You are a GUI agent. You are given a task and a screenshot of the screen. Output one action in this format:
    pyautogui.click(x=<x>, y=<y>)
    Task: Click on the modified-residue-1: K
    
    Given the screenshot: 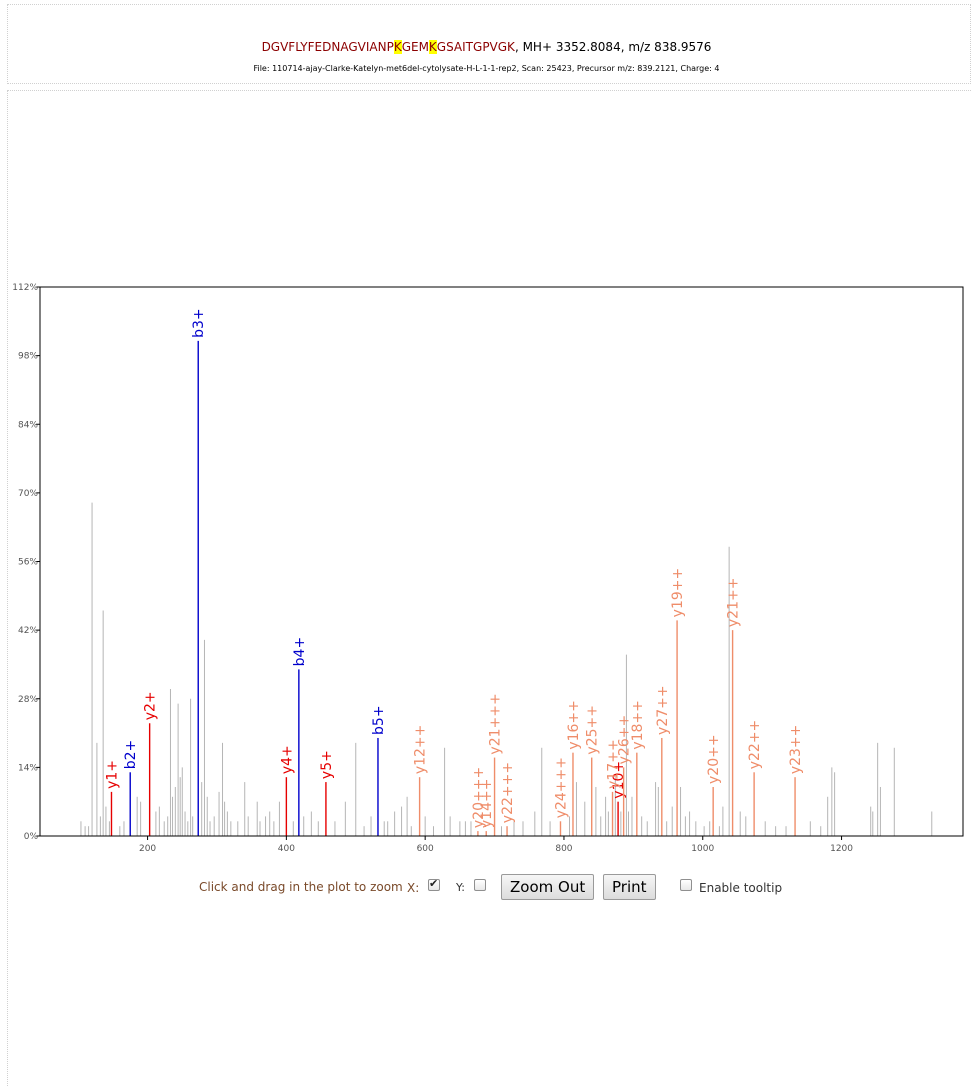 What is the action you would take?
    pyautogui.click(x=397, y=47)
    